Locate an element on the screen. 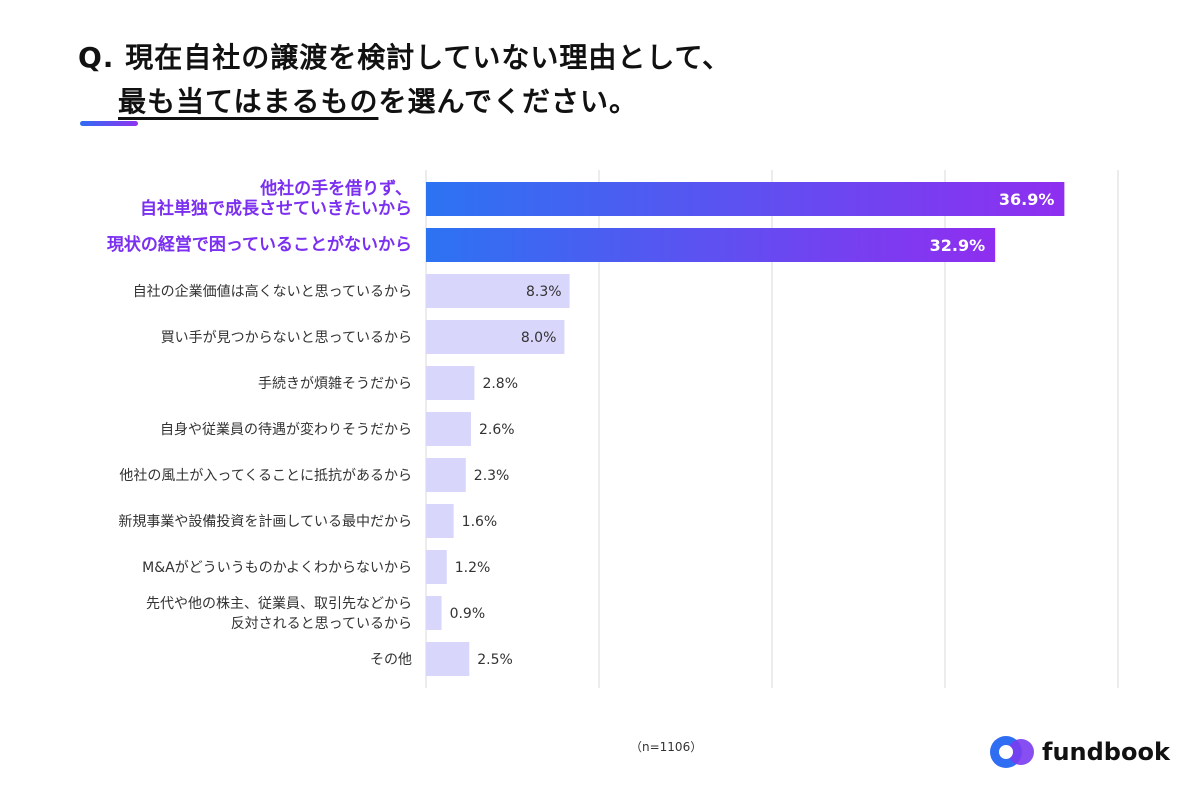  category-label: 他社の風土が入ってくることに抵抗があるから is located at coordinates (265, 476).